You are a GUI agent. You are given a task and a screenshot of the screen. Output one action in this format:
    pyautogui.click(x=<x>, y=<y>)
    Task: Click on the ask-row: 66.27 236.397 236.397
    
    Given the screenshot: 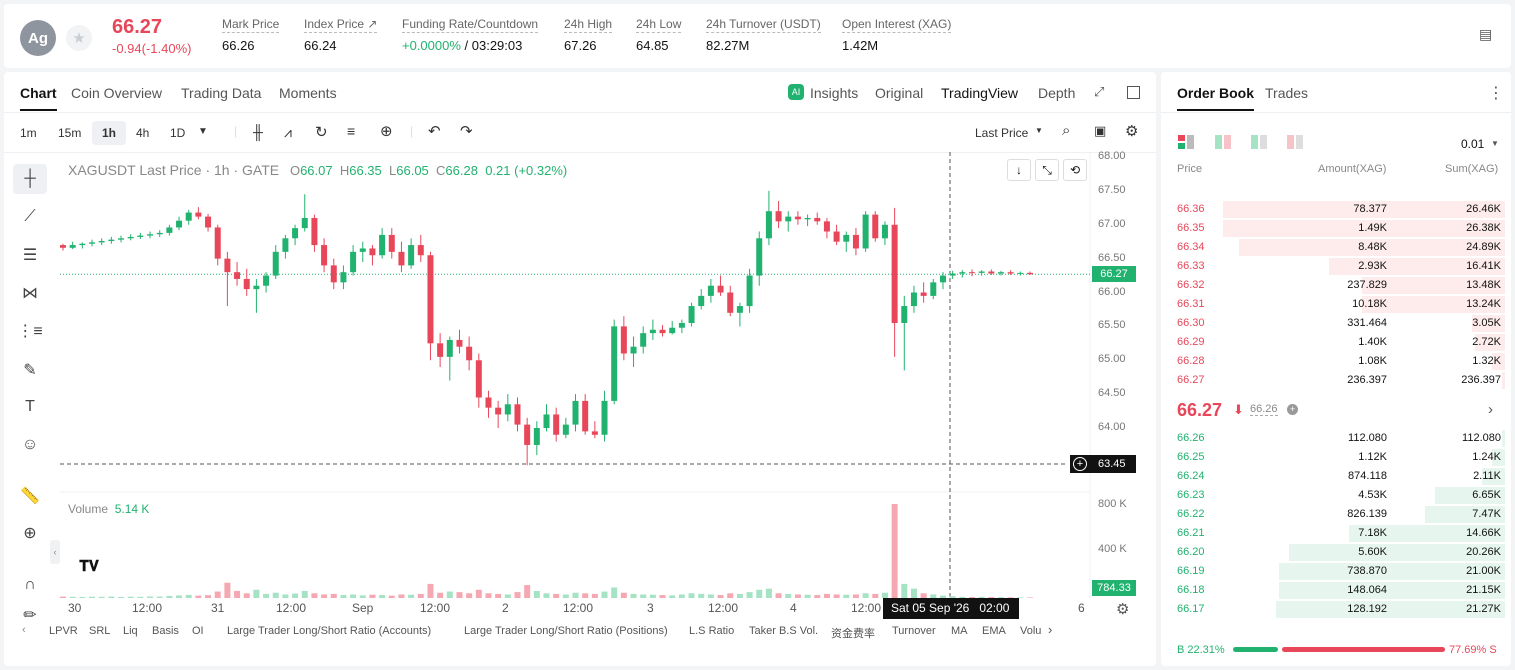 What is the action you would take?
    pyautogui.click(x=1339, y=380)
    